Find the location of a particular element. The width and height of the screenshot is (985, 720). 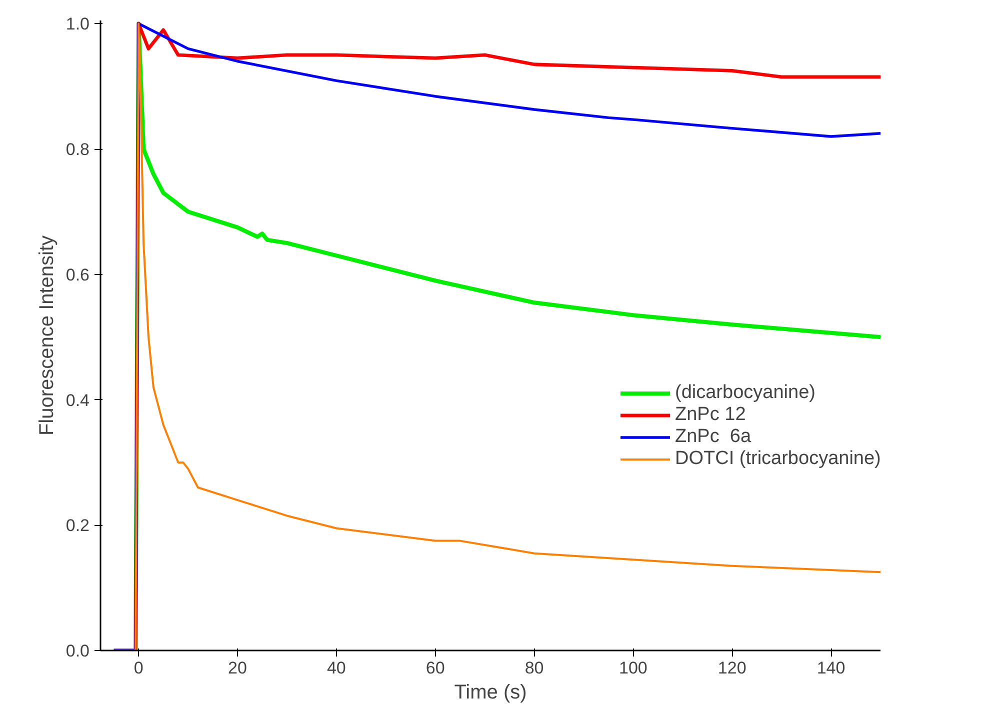

y-tick-label: 0.0 is located at coordinates (78, 651).